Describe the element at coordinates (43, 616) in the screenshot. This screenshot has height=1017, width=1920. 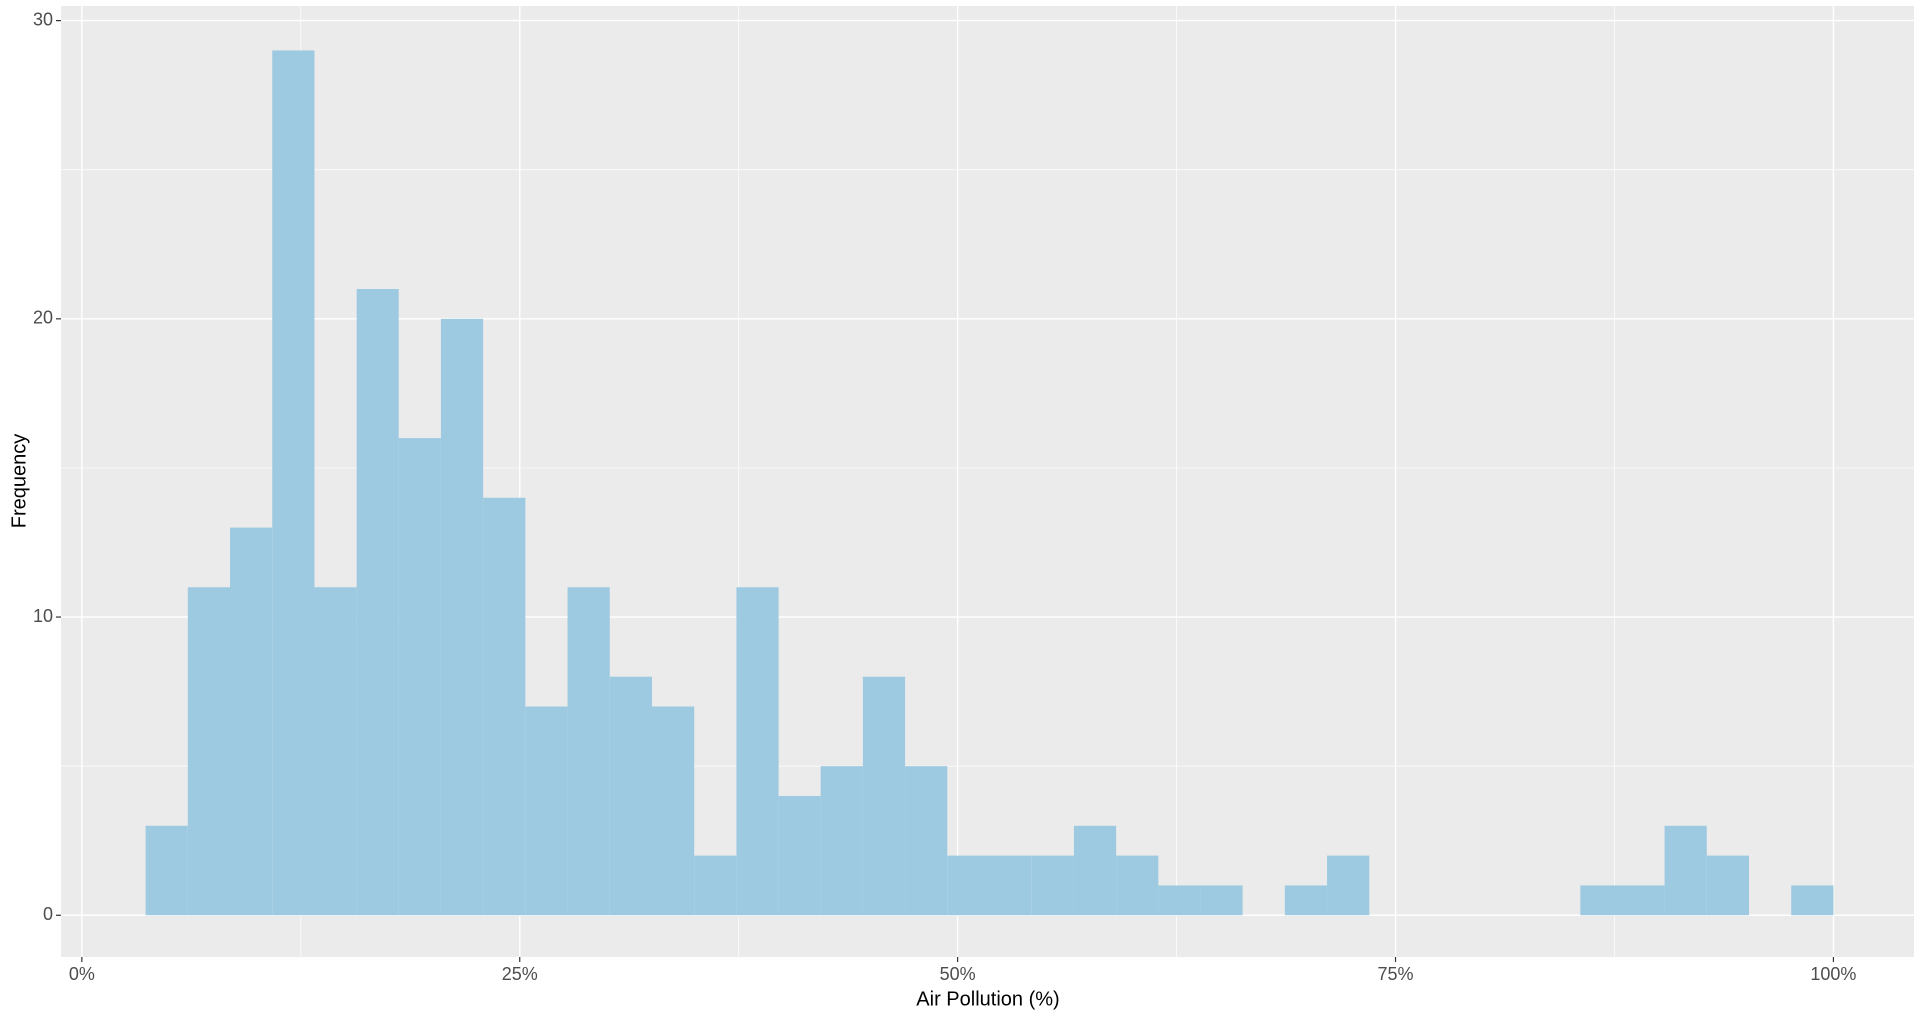
I see `y-tick-label: 10` at that location.